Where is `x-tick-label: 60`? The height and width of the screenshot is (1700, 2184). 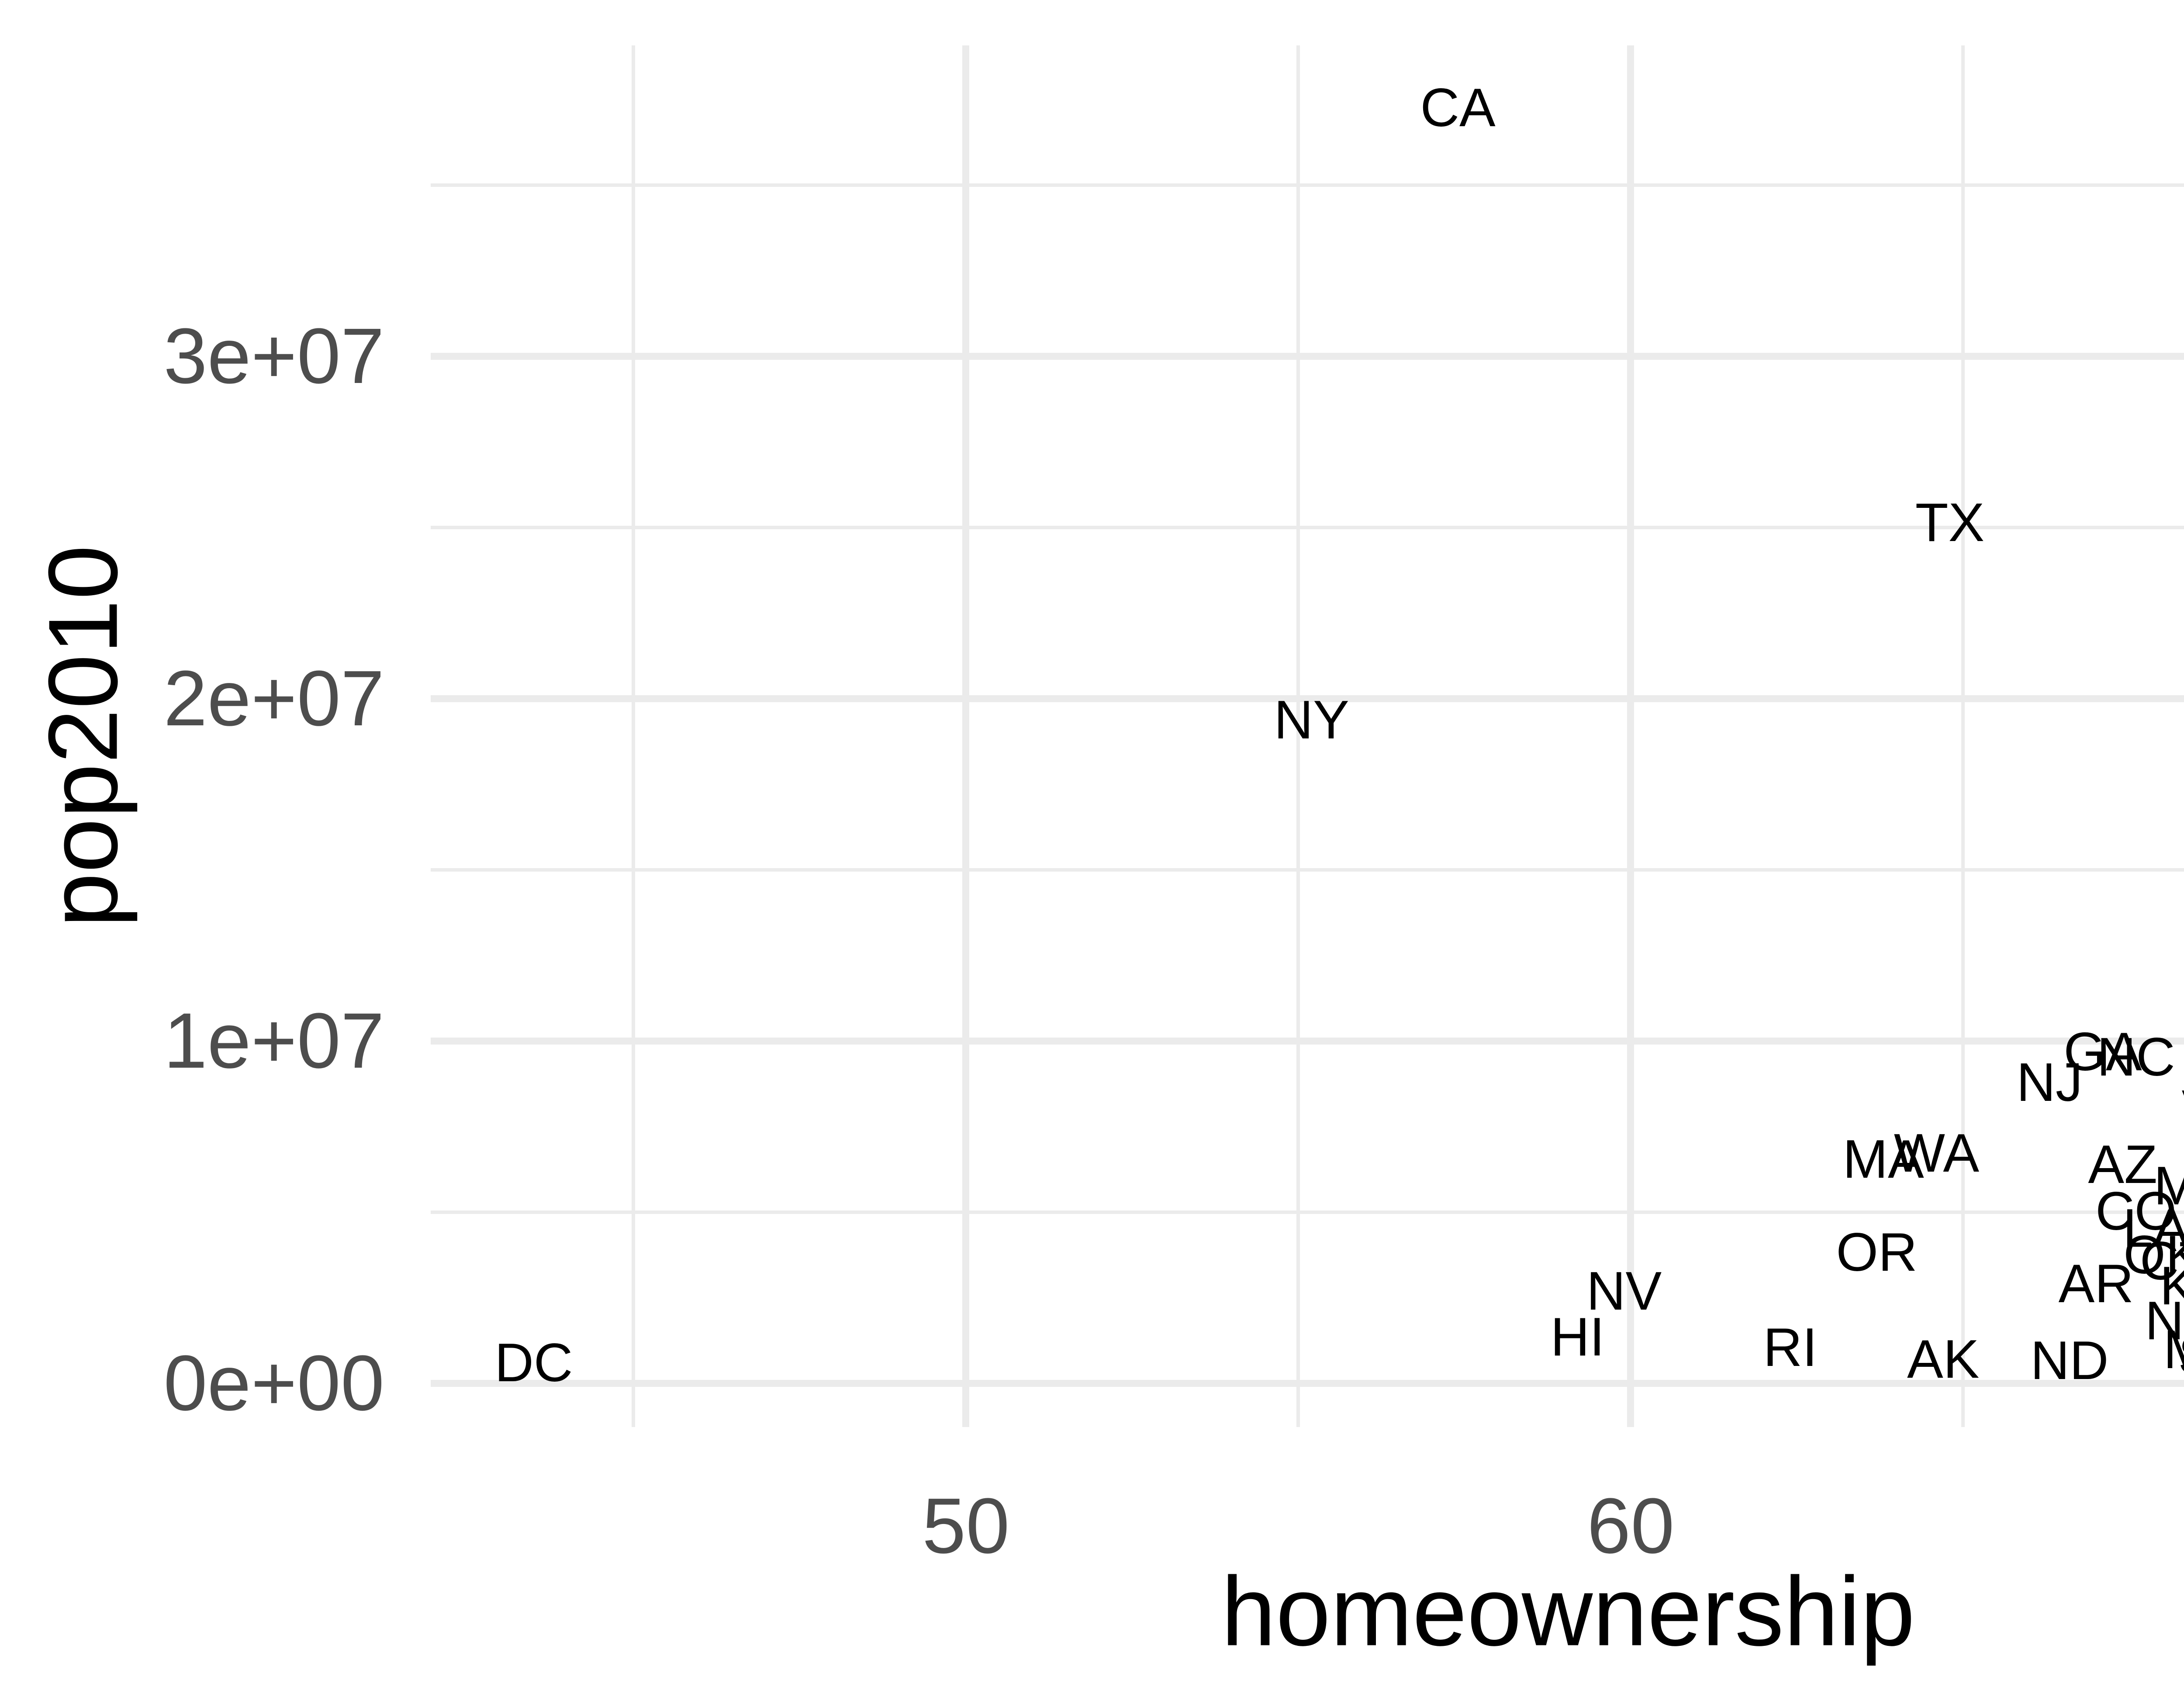 x-tick-label: 60 is located at coordinates (1631, 1526).